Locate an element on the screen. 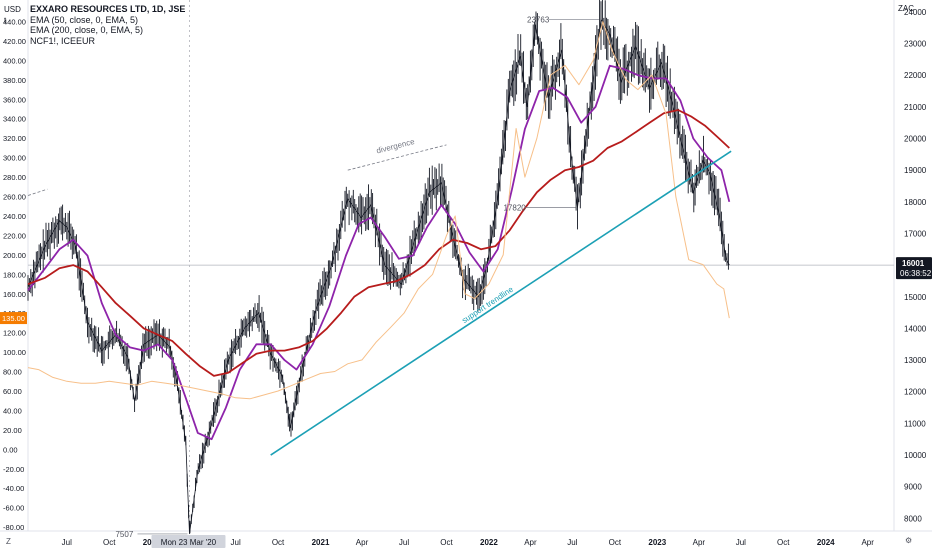 The height and width of the screenshot is (550, 932). overlay-value-label: 135.00 is located at coordinates (13, 318).